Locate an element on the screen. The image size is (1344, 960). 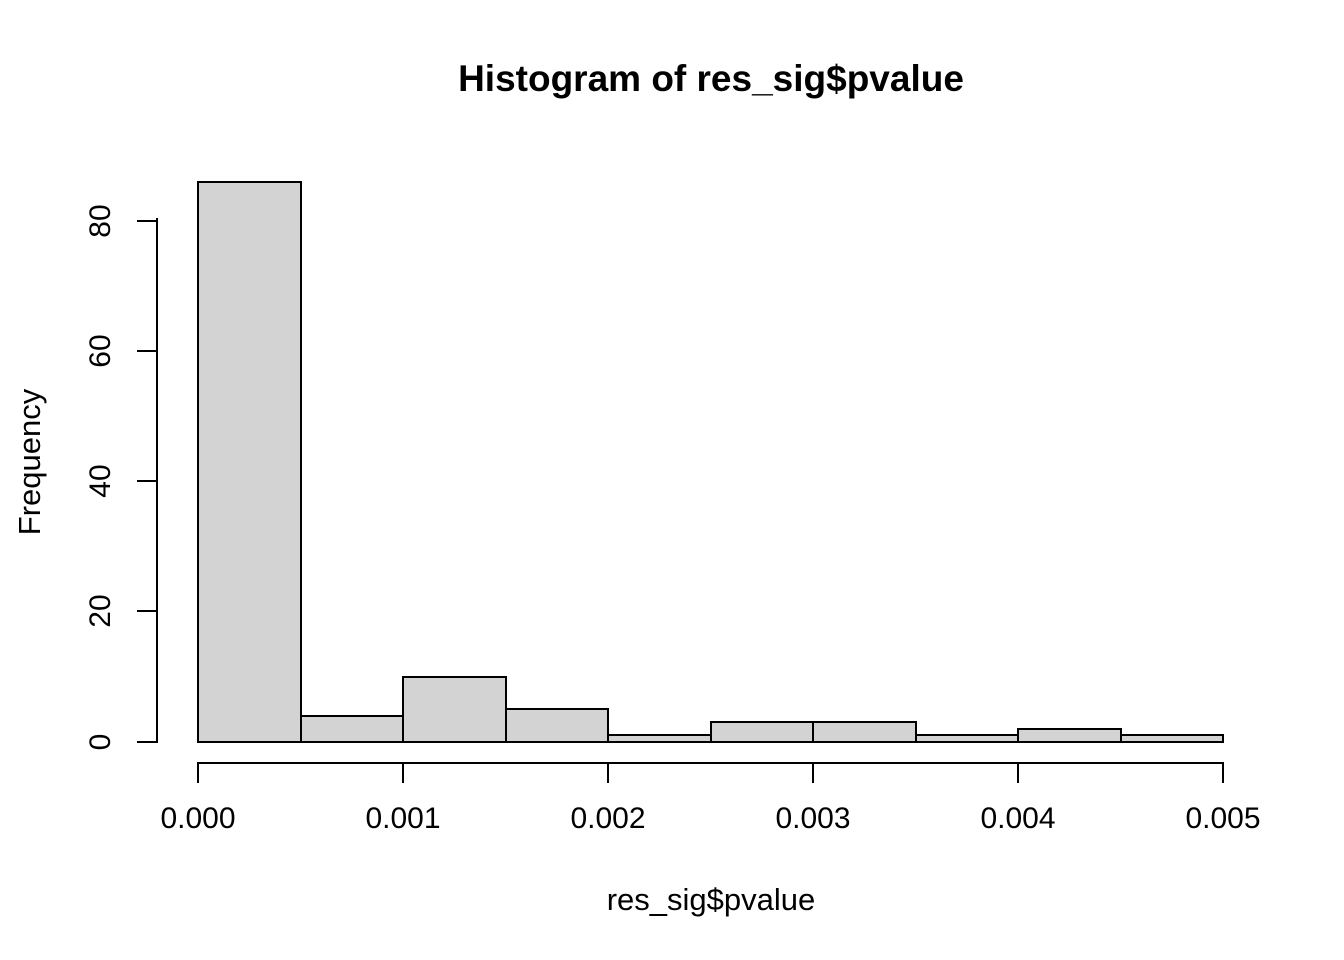
x-tick-label: 0.000 is located at coordinates (198, 818).